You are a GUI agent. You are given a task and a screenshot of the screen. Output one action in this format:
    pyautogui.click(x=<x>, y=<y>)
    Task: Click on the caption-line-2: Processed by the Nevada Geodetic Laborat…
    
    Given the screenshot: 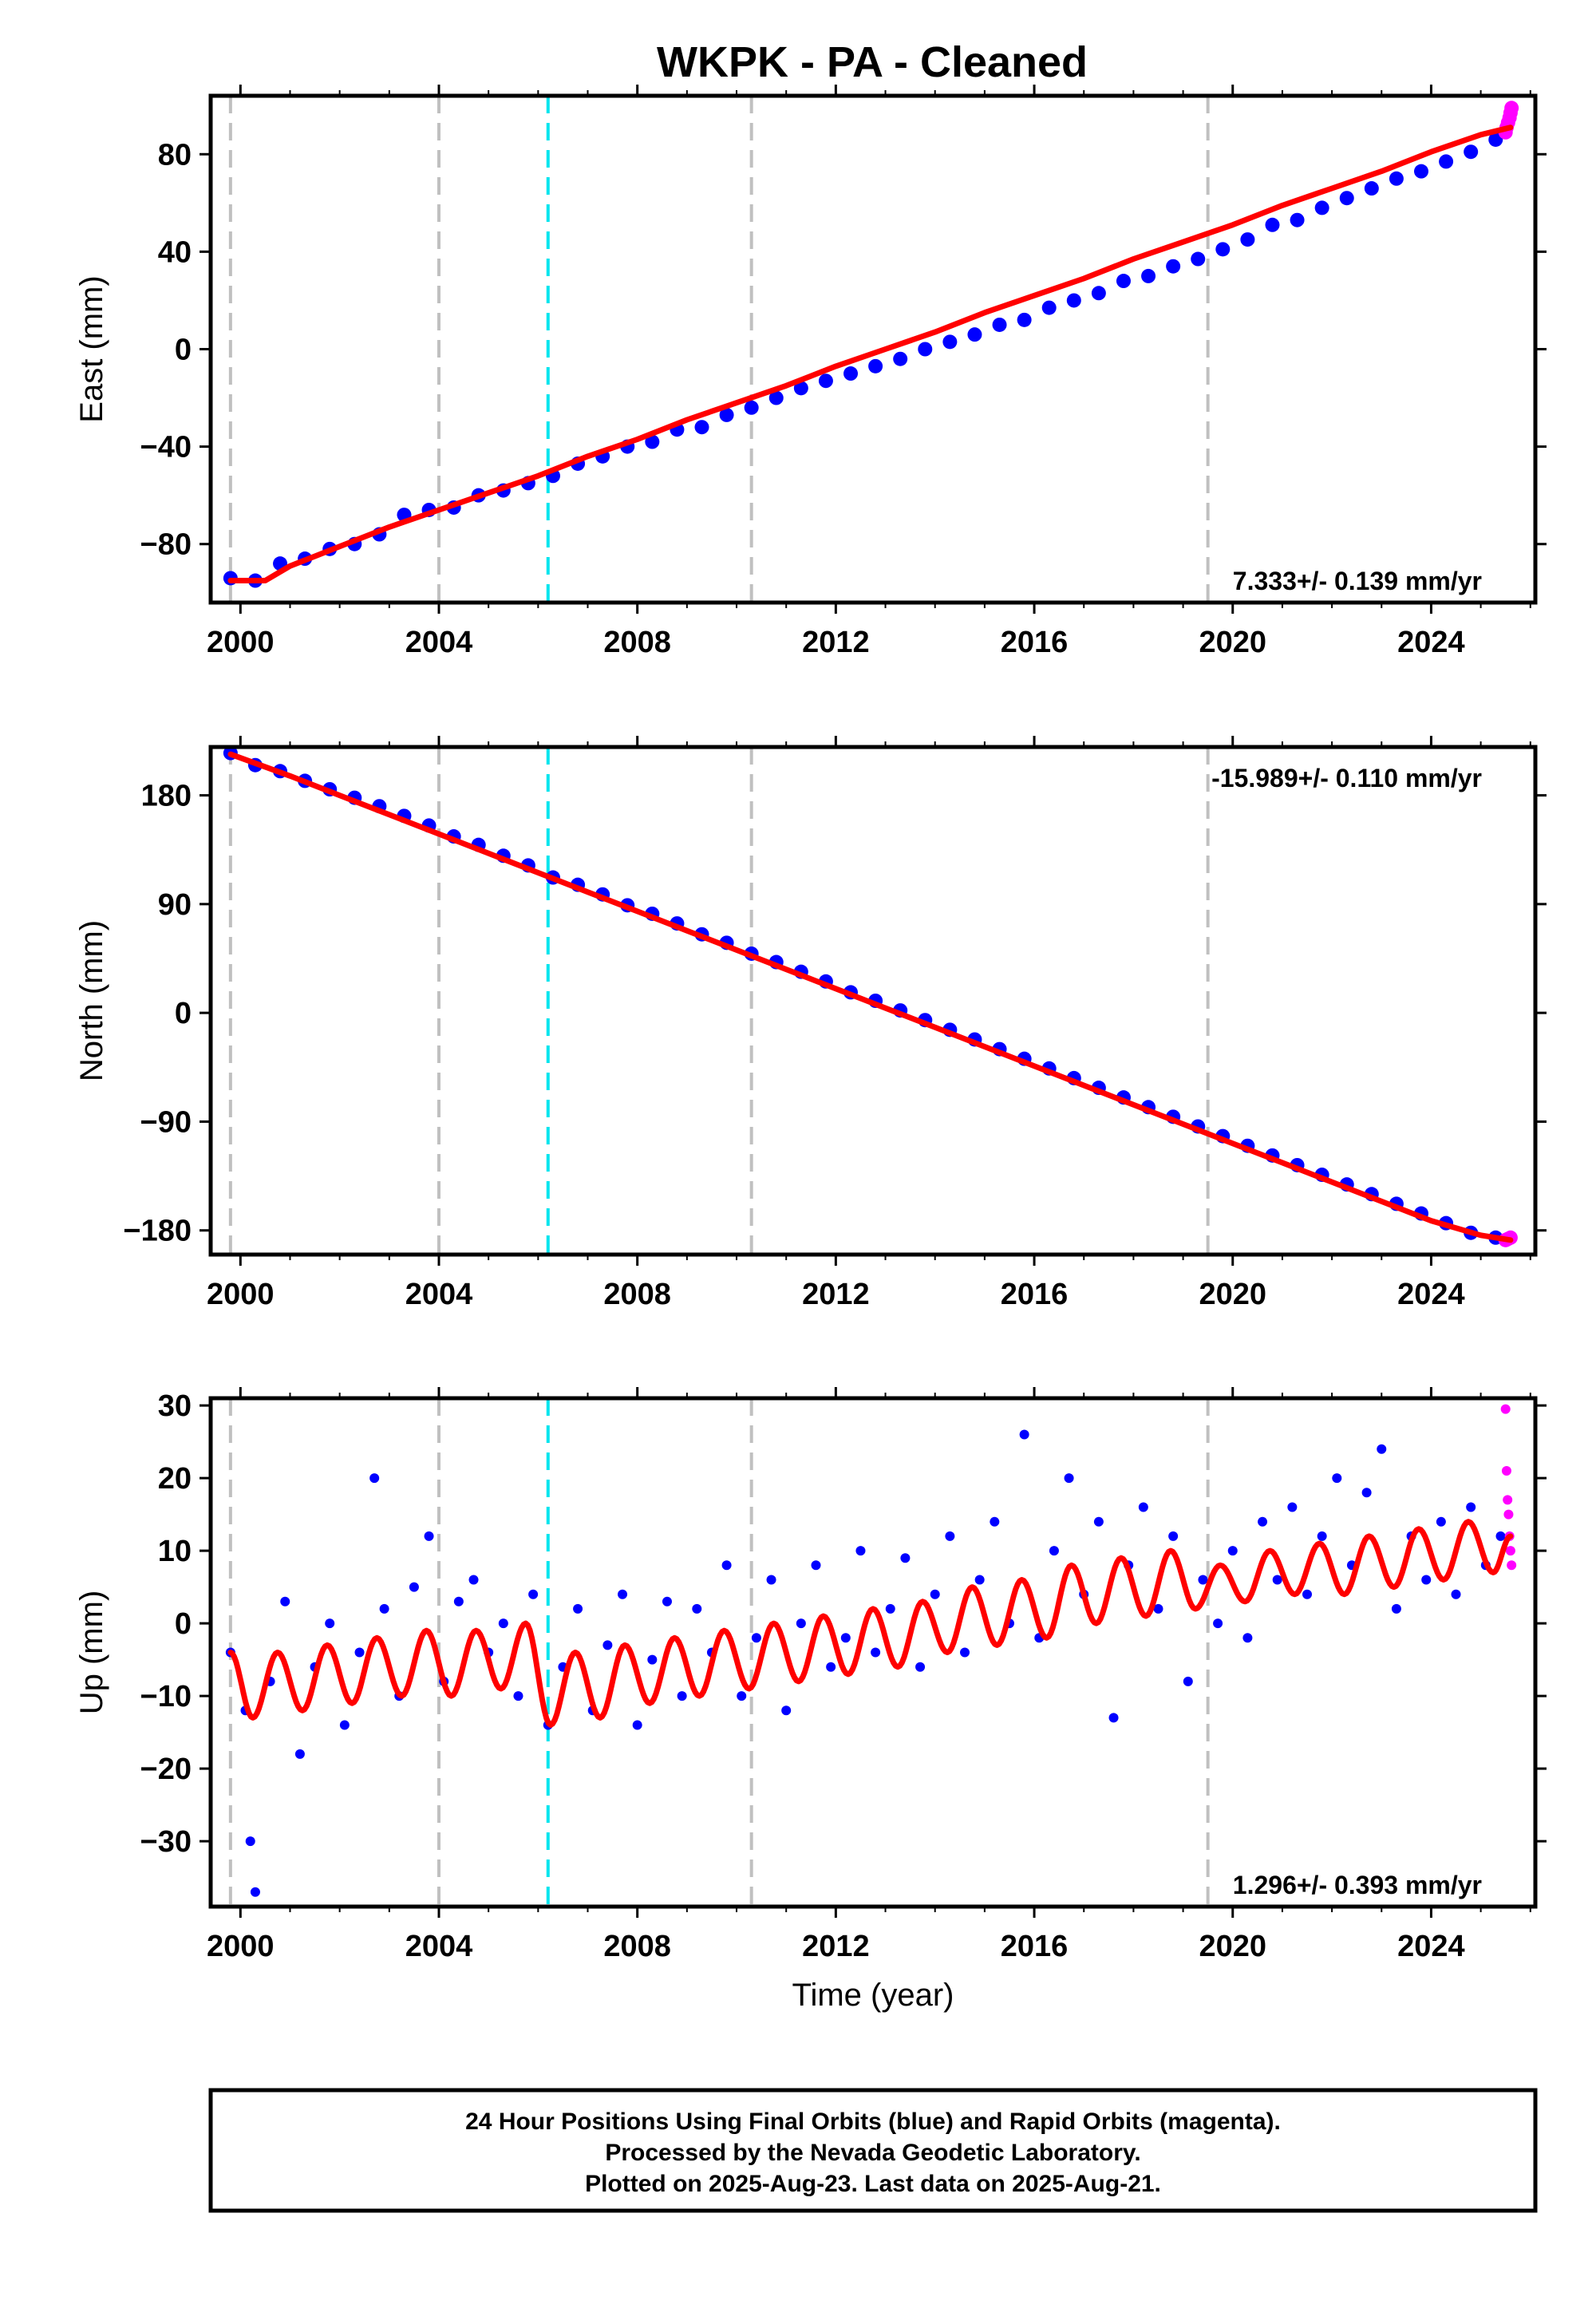 What is the action you would take?
    pyautogui.click(x=873, y=2153)
    